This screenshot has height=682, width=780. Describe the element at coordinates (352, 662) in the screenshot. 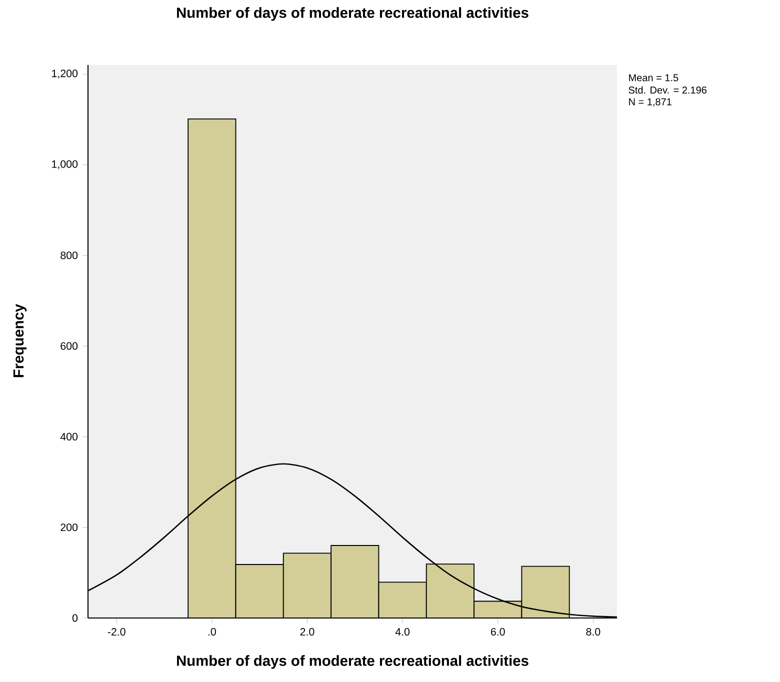

I see `x-axis-title: Number of days of moderate recreational activities` at that location.